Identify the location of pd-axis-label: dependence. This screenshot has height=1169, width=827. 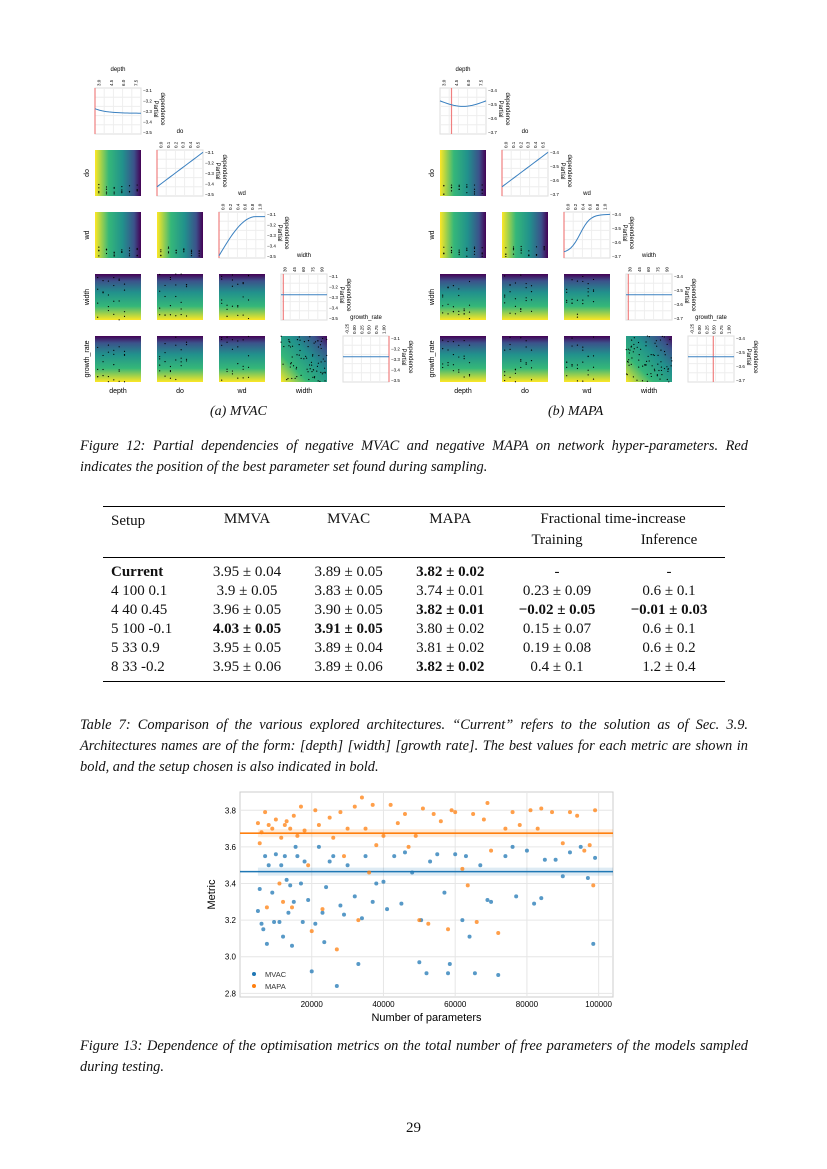
(631, 233).